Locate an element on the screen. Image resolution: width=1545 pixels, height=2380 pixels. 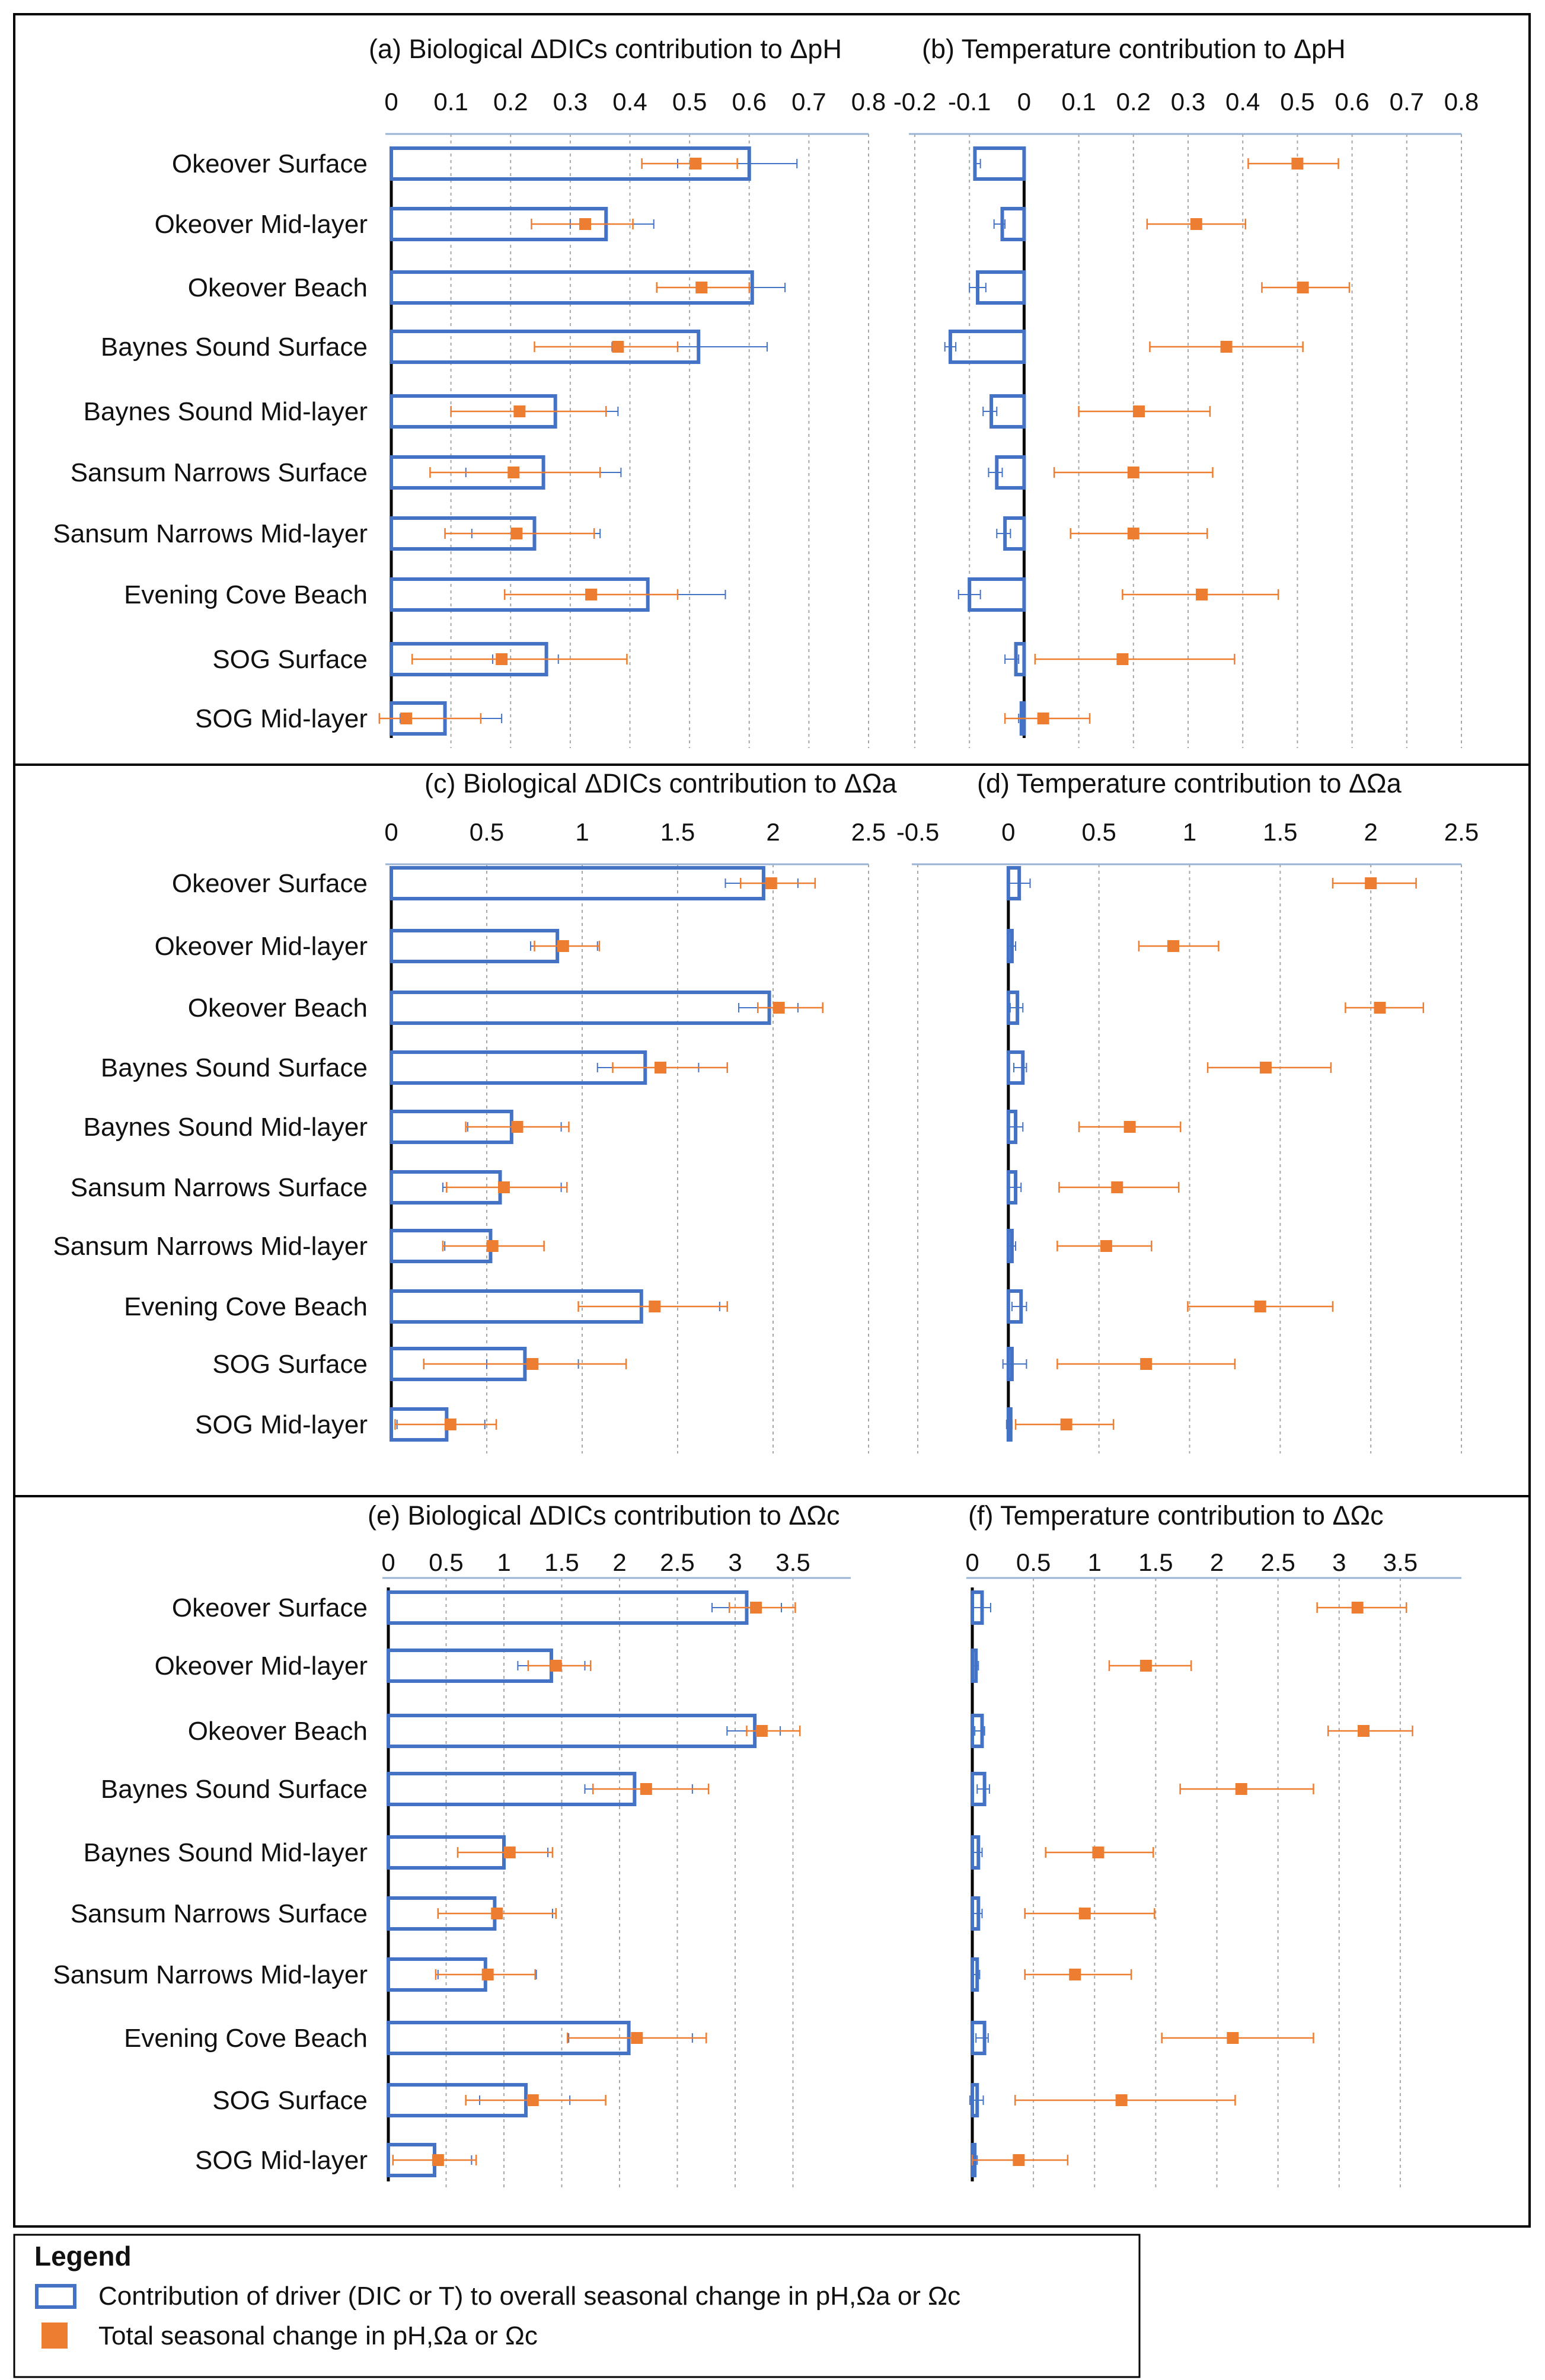
row-label: Sansum Narrows Mid-layer is located at coordinates (211, 1975).